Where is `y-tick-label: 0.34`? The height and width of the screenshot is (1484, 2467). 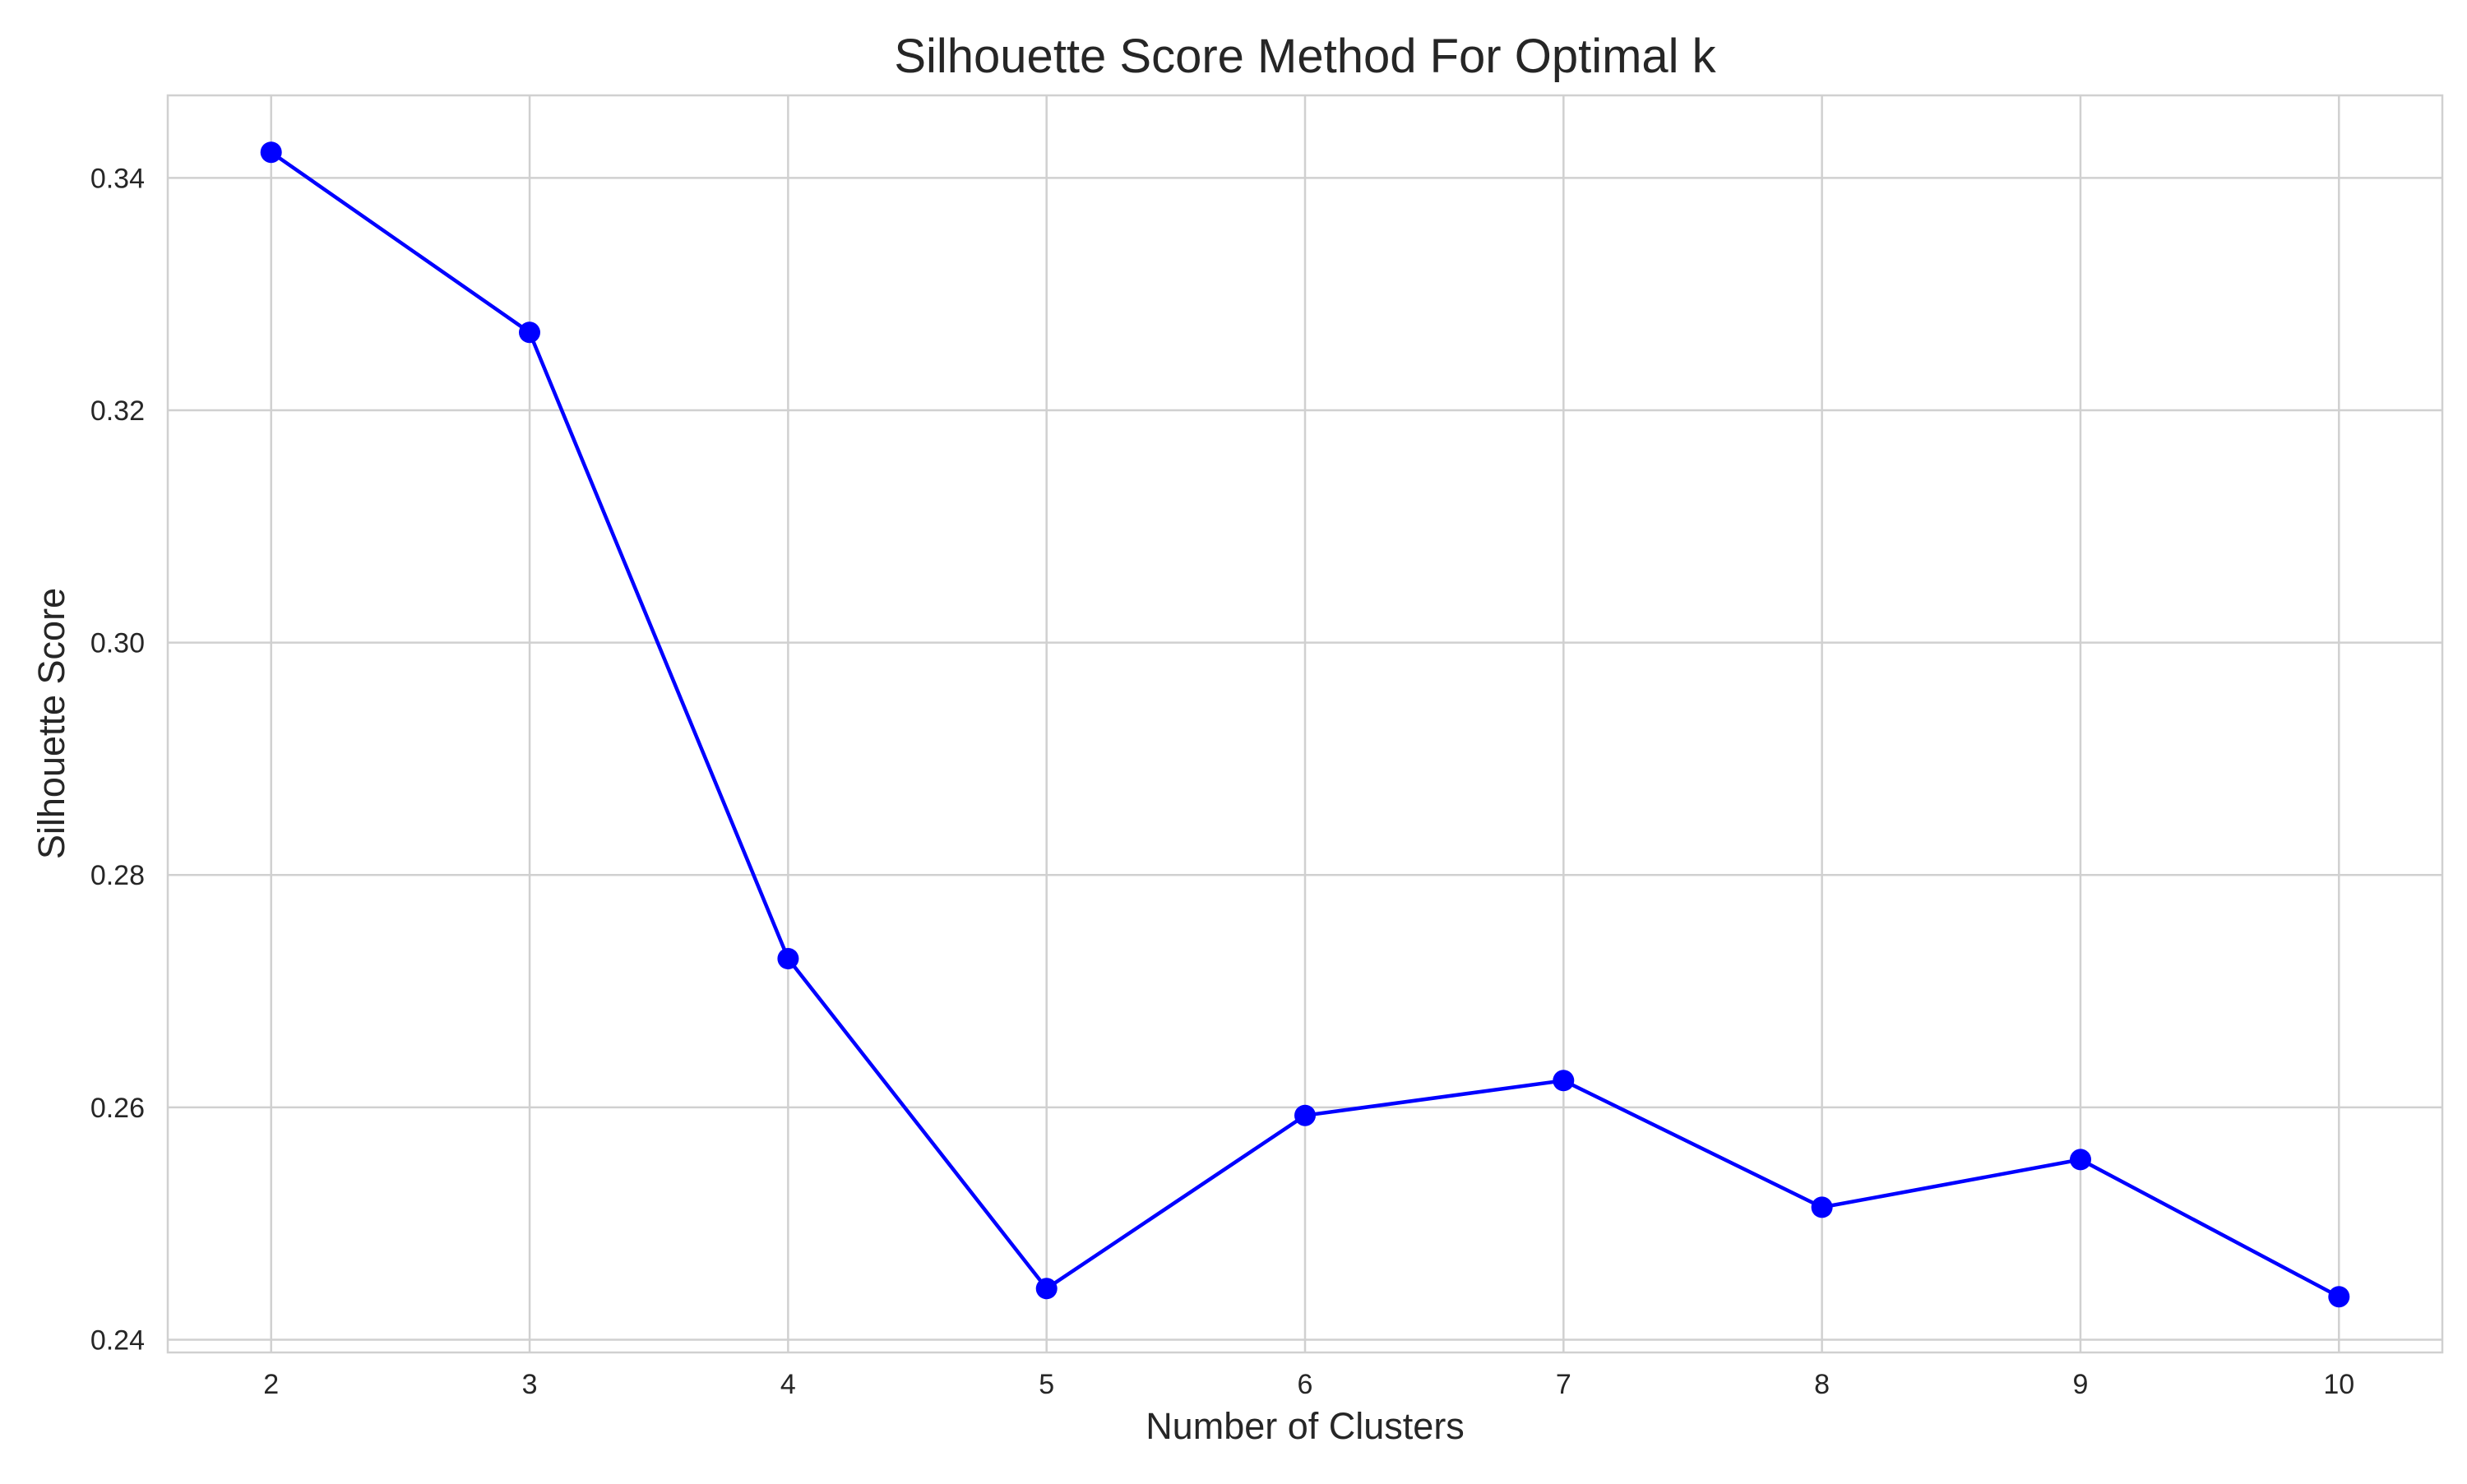
y-tick-label: 0.34 is located at coordinates (117, 178).